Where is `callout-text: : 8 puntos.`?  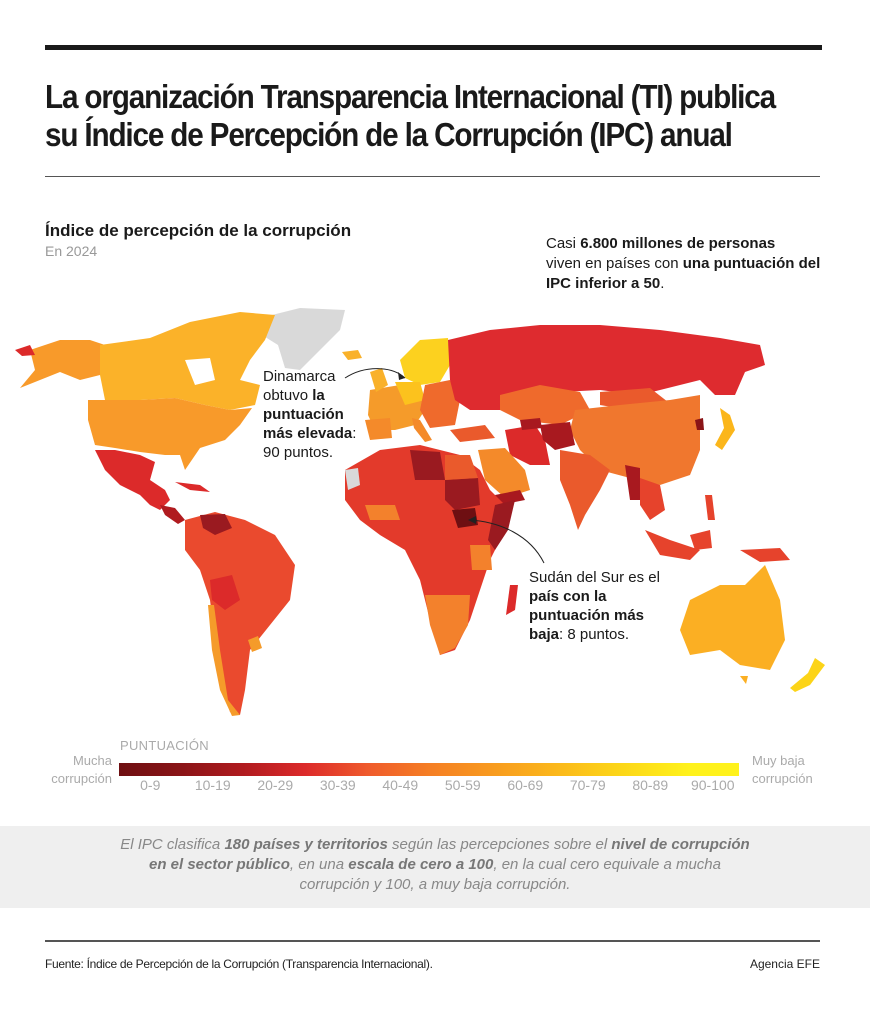 callout-text: : 8 puntos. is located at coordinates (594, 634).